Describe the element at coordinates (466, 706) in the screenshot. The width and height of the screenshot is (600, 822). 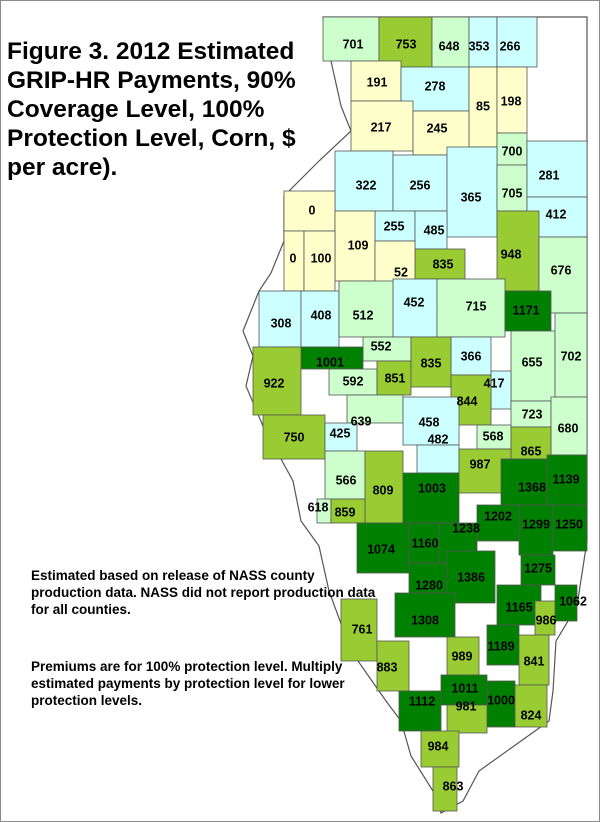
I see `county-label-83: 981` at that location.